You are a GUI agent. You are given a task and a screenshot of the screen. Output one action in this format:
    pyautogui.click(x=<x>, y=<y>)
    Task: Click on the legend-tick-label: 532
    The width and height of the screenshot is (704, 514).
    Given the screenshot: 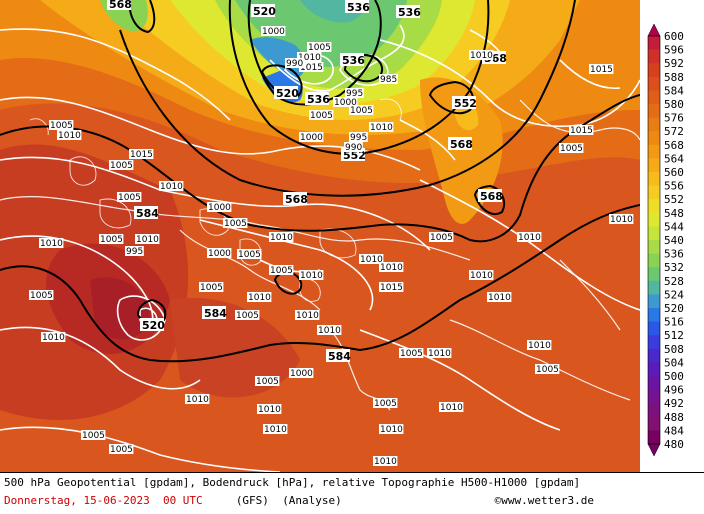 What is the action you would take?
    pyautogui.click(x=674, y=267)
    